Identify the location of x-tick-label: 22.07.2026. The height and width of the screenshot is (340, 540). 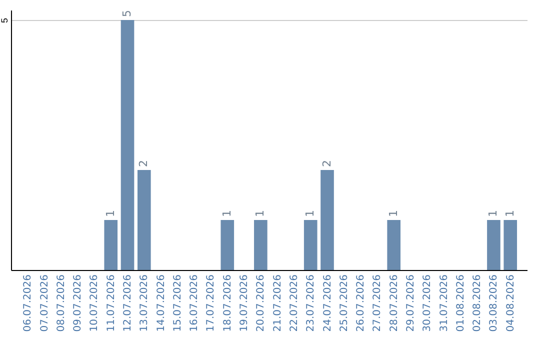
(294, 303).